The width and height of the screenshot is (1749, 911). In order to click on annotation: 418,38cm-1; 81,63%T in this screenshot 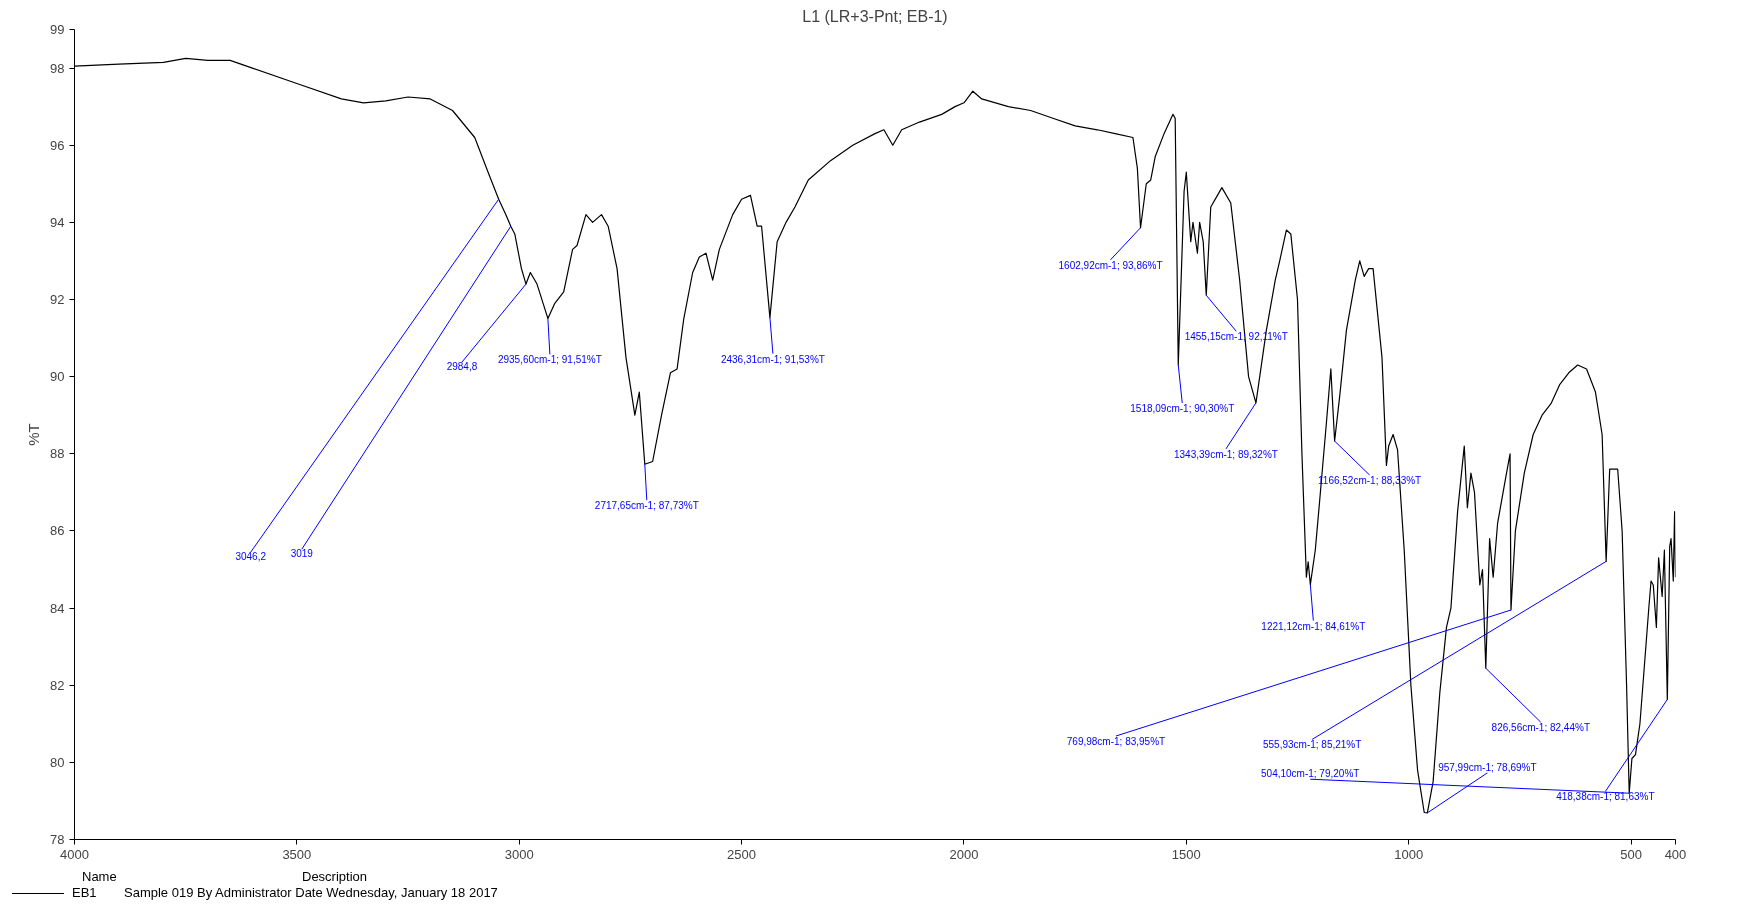, I will do `click(1605, 797)`.